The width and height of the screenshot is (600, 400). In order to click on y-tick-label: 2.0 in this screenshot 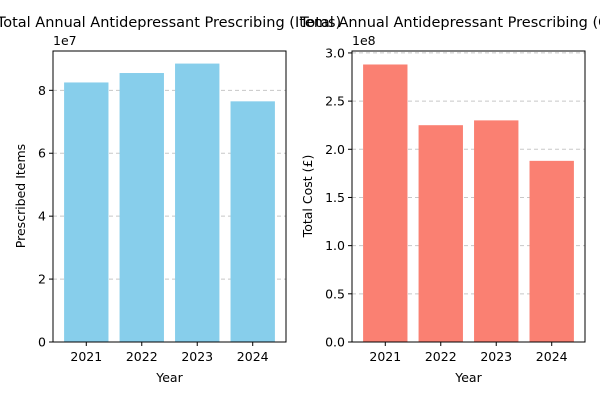, I will do `click(335, 149)`.